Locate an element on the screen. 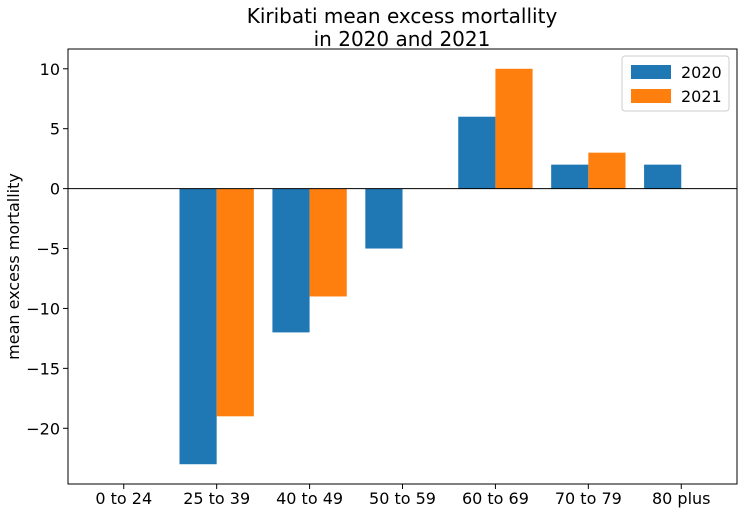 The width and height of the screenshot is (743, 514). x-tick-label: 40 to 49 is located at coordinates (309, 498).